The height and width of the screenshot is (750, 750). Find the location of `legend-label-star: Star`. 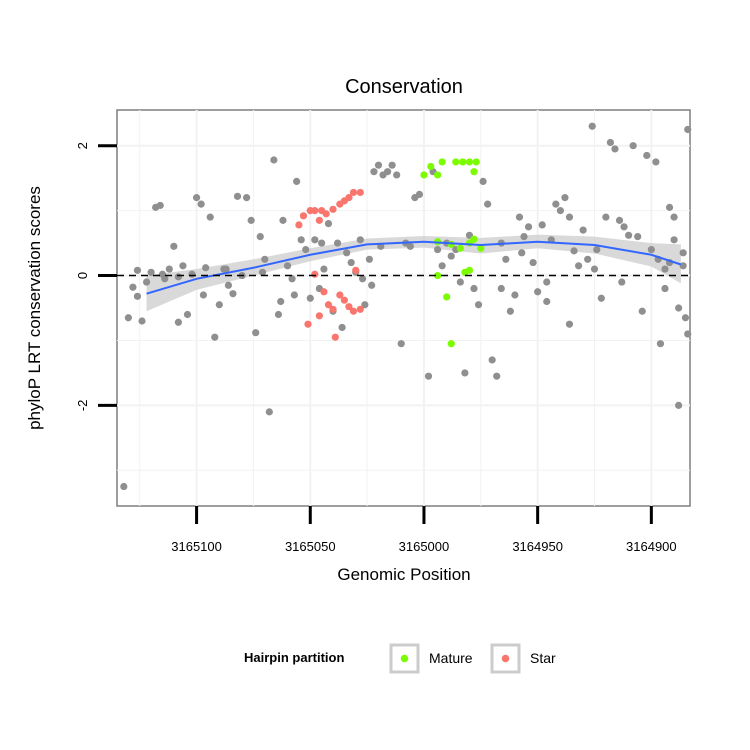

legend-label-star: Star is located at coordinates (543, 658).